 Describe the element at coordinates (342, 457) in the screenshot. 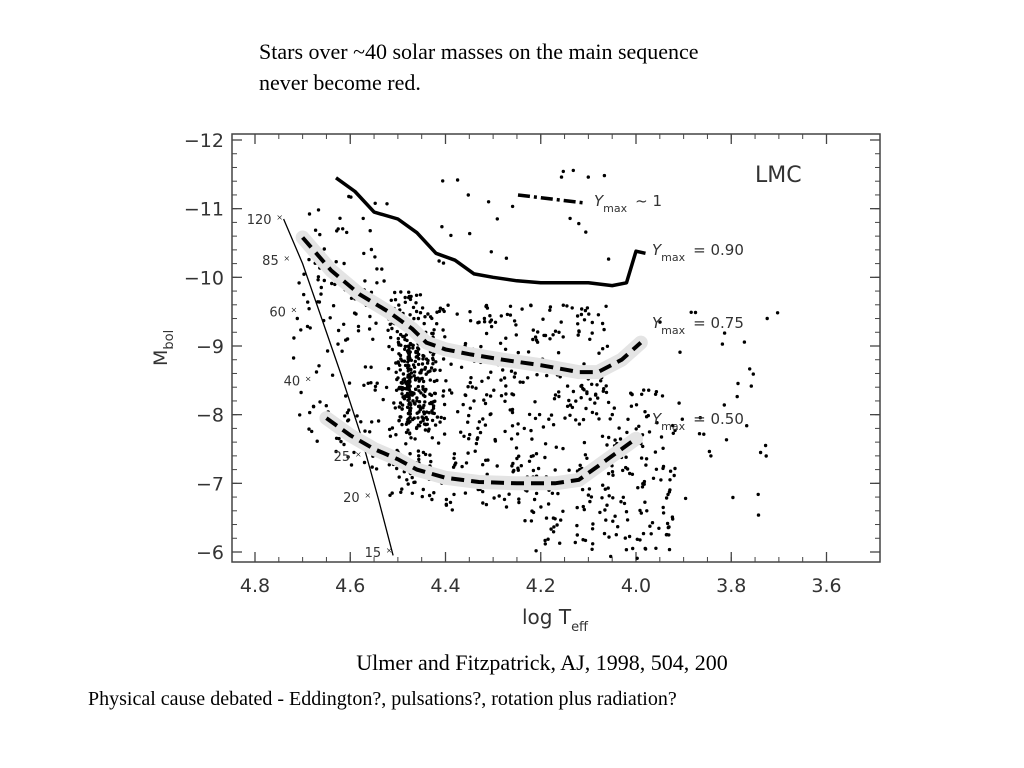

I see `mass-label: 25` at that location.